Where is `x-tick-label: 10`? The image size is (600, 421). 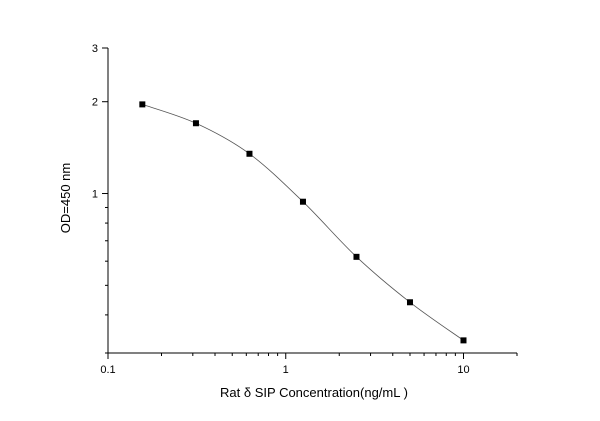
x-tick-label: 10 is located at coordinates (463, 370).